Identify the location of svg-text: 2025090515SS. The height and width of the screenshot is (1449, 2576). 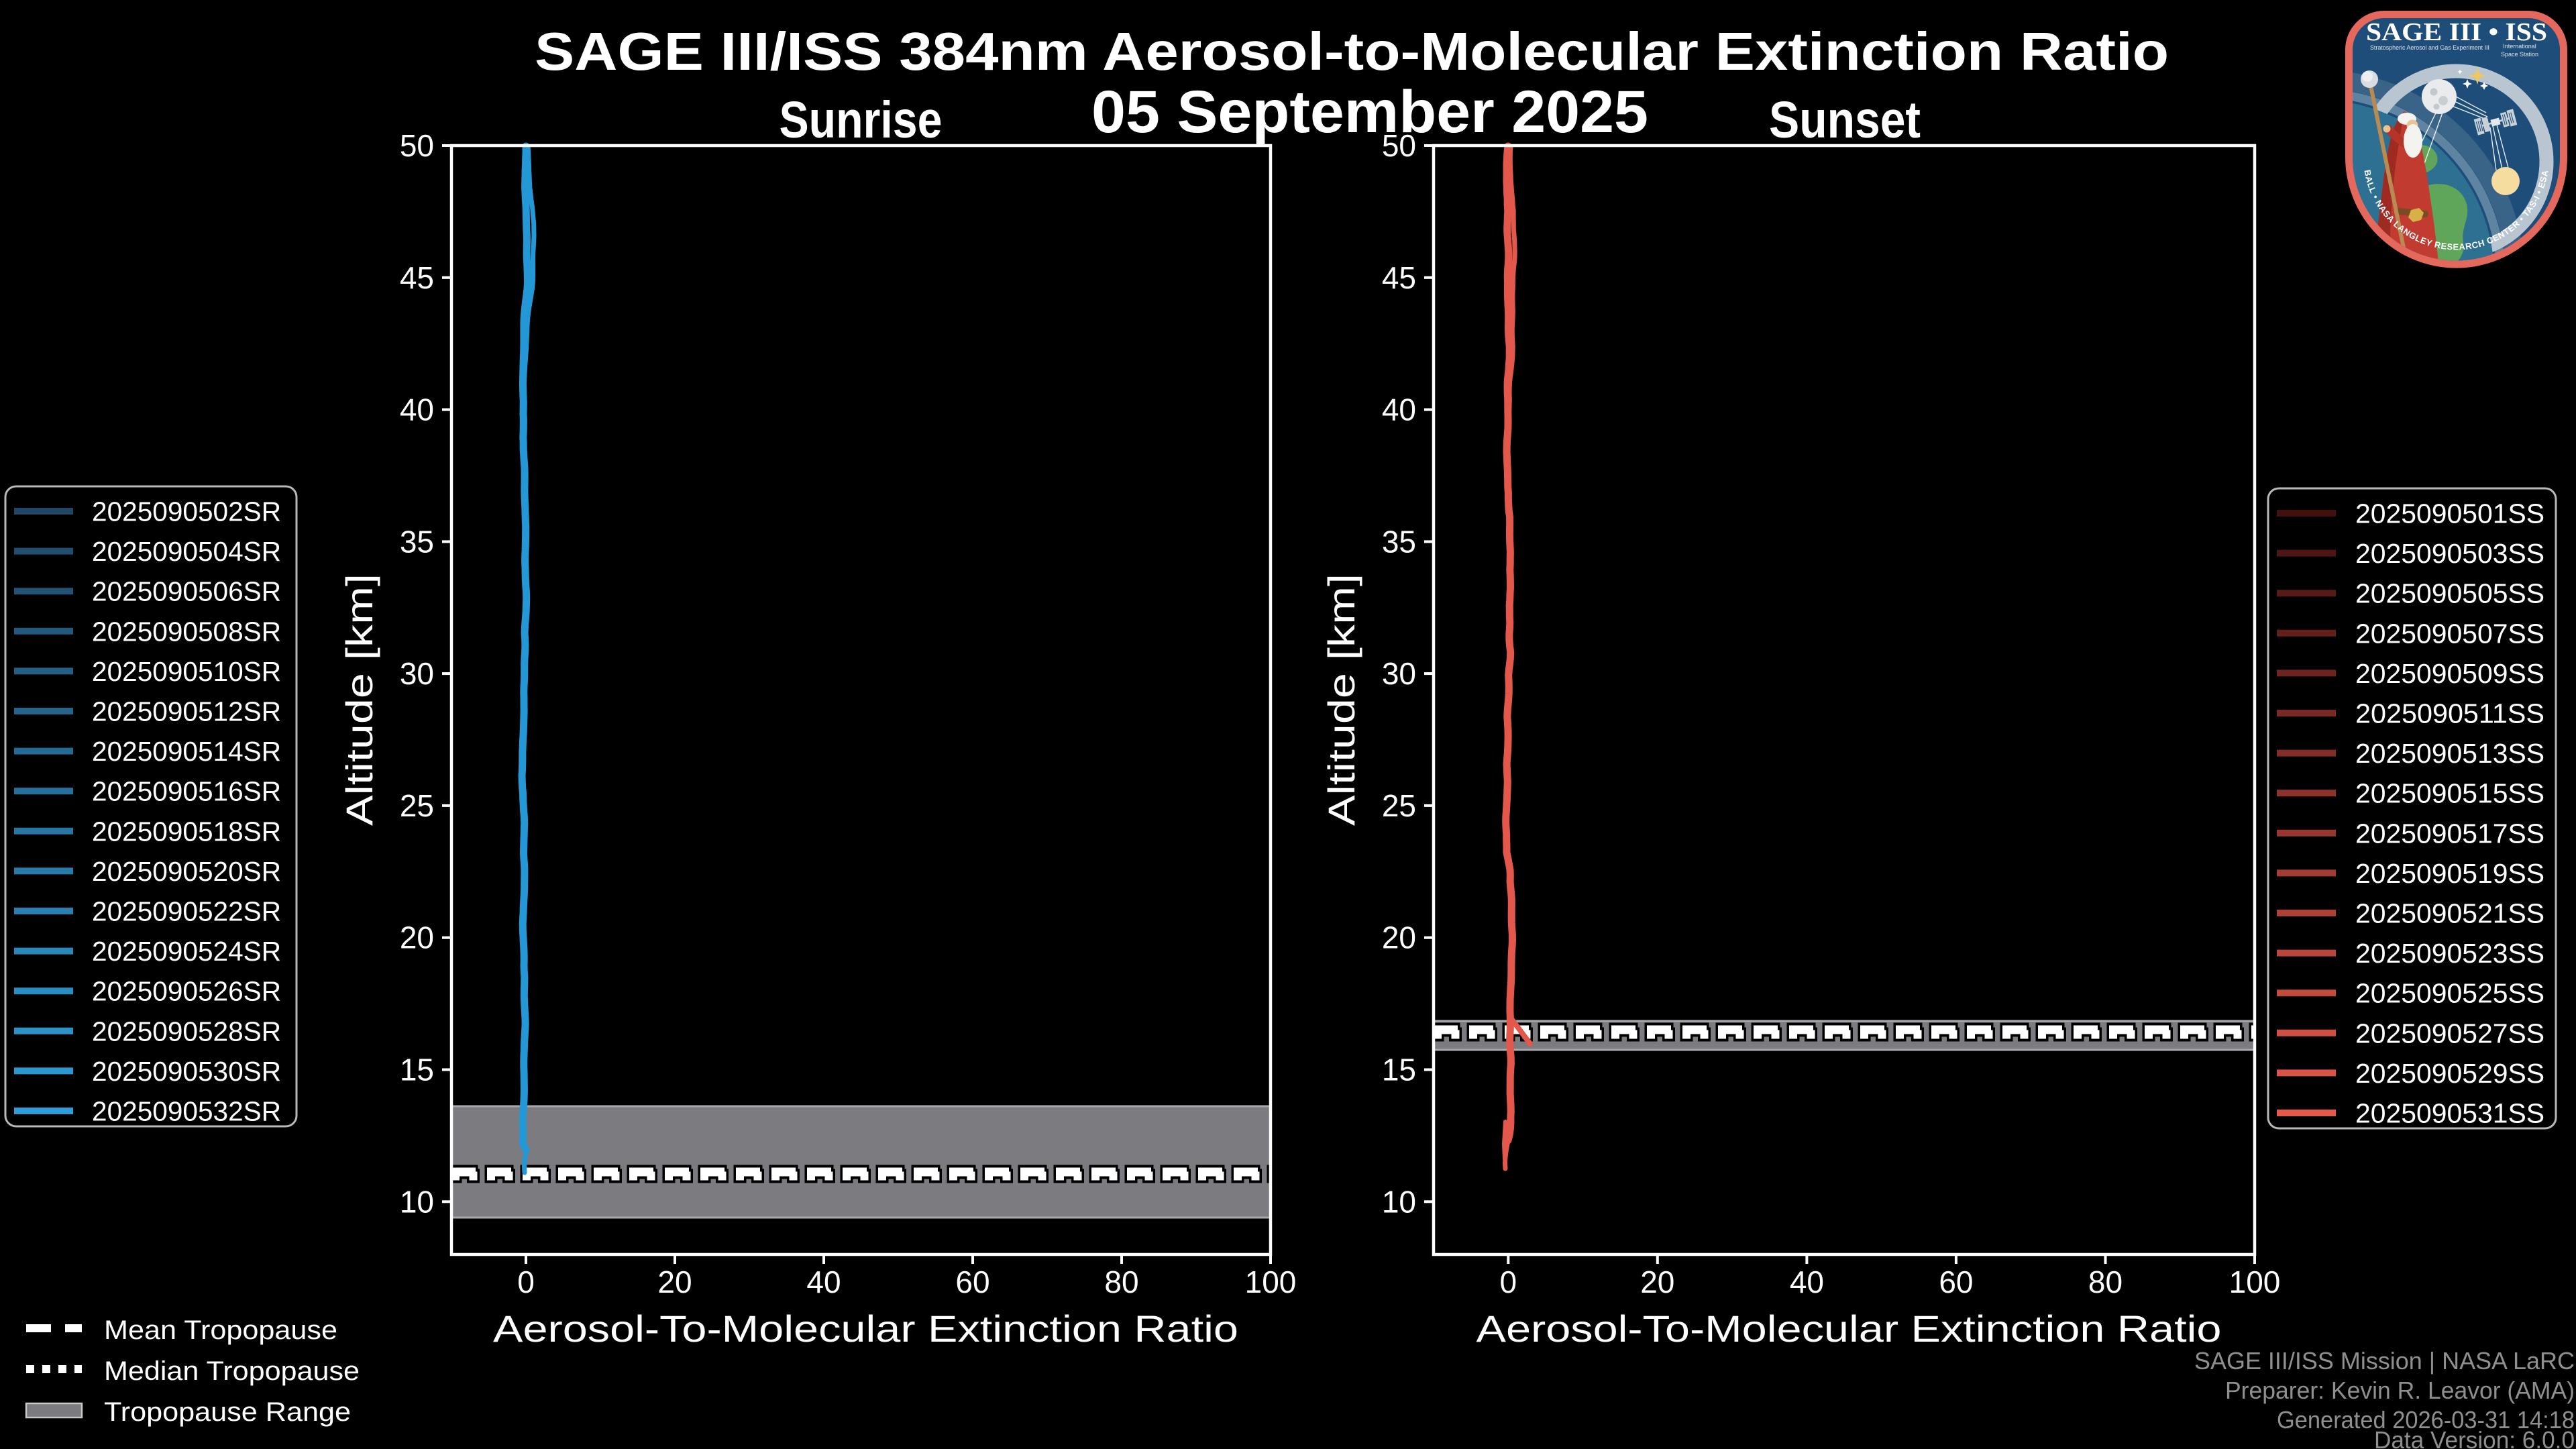
(2449, 793).